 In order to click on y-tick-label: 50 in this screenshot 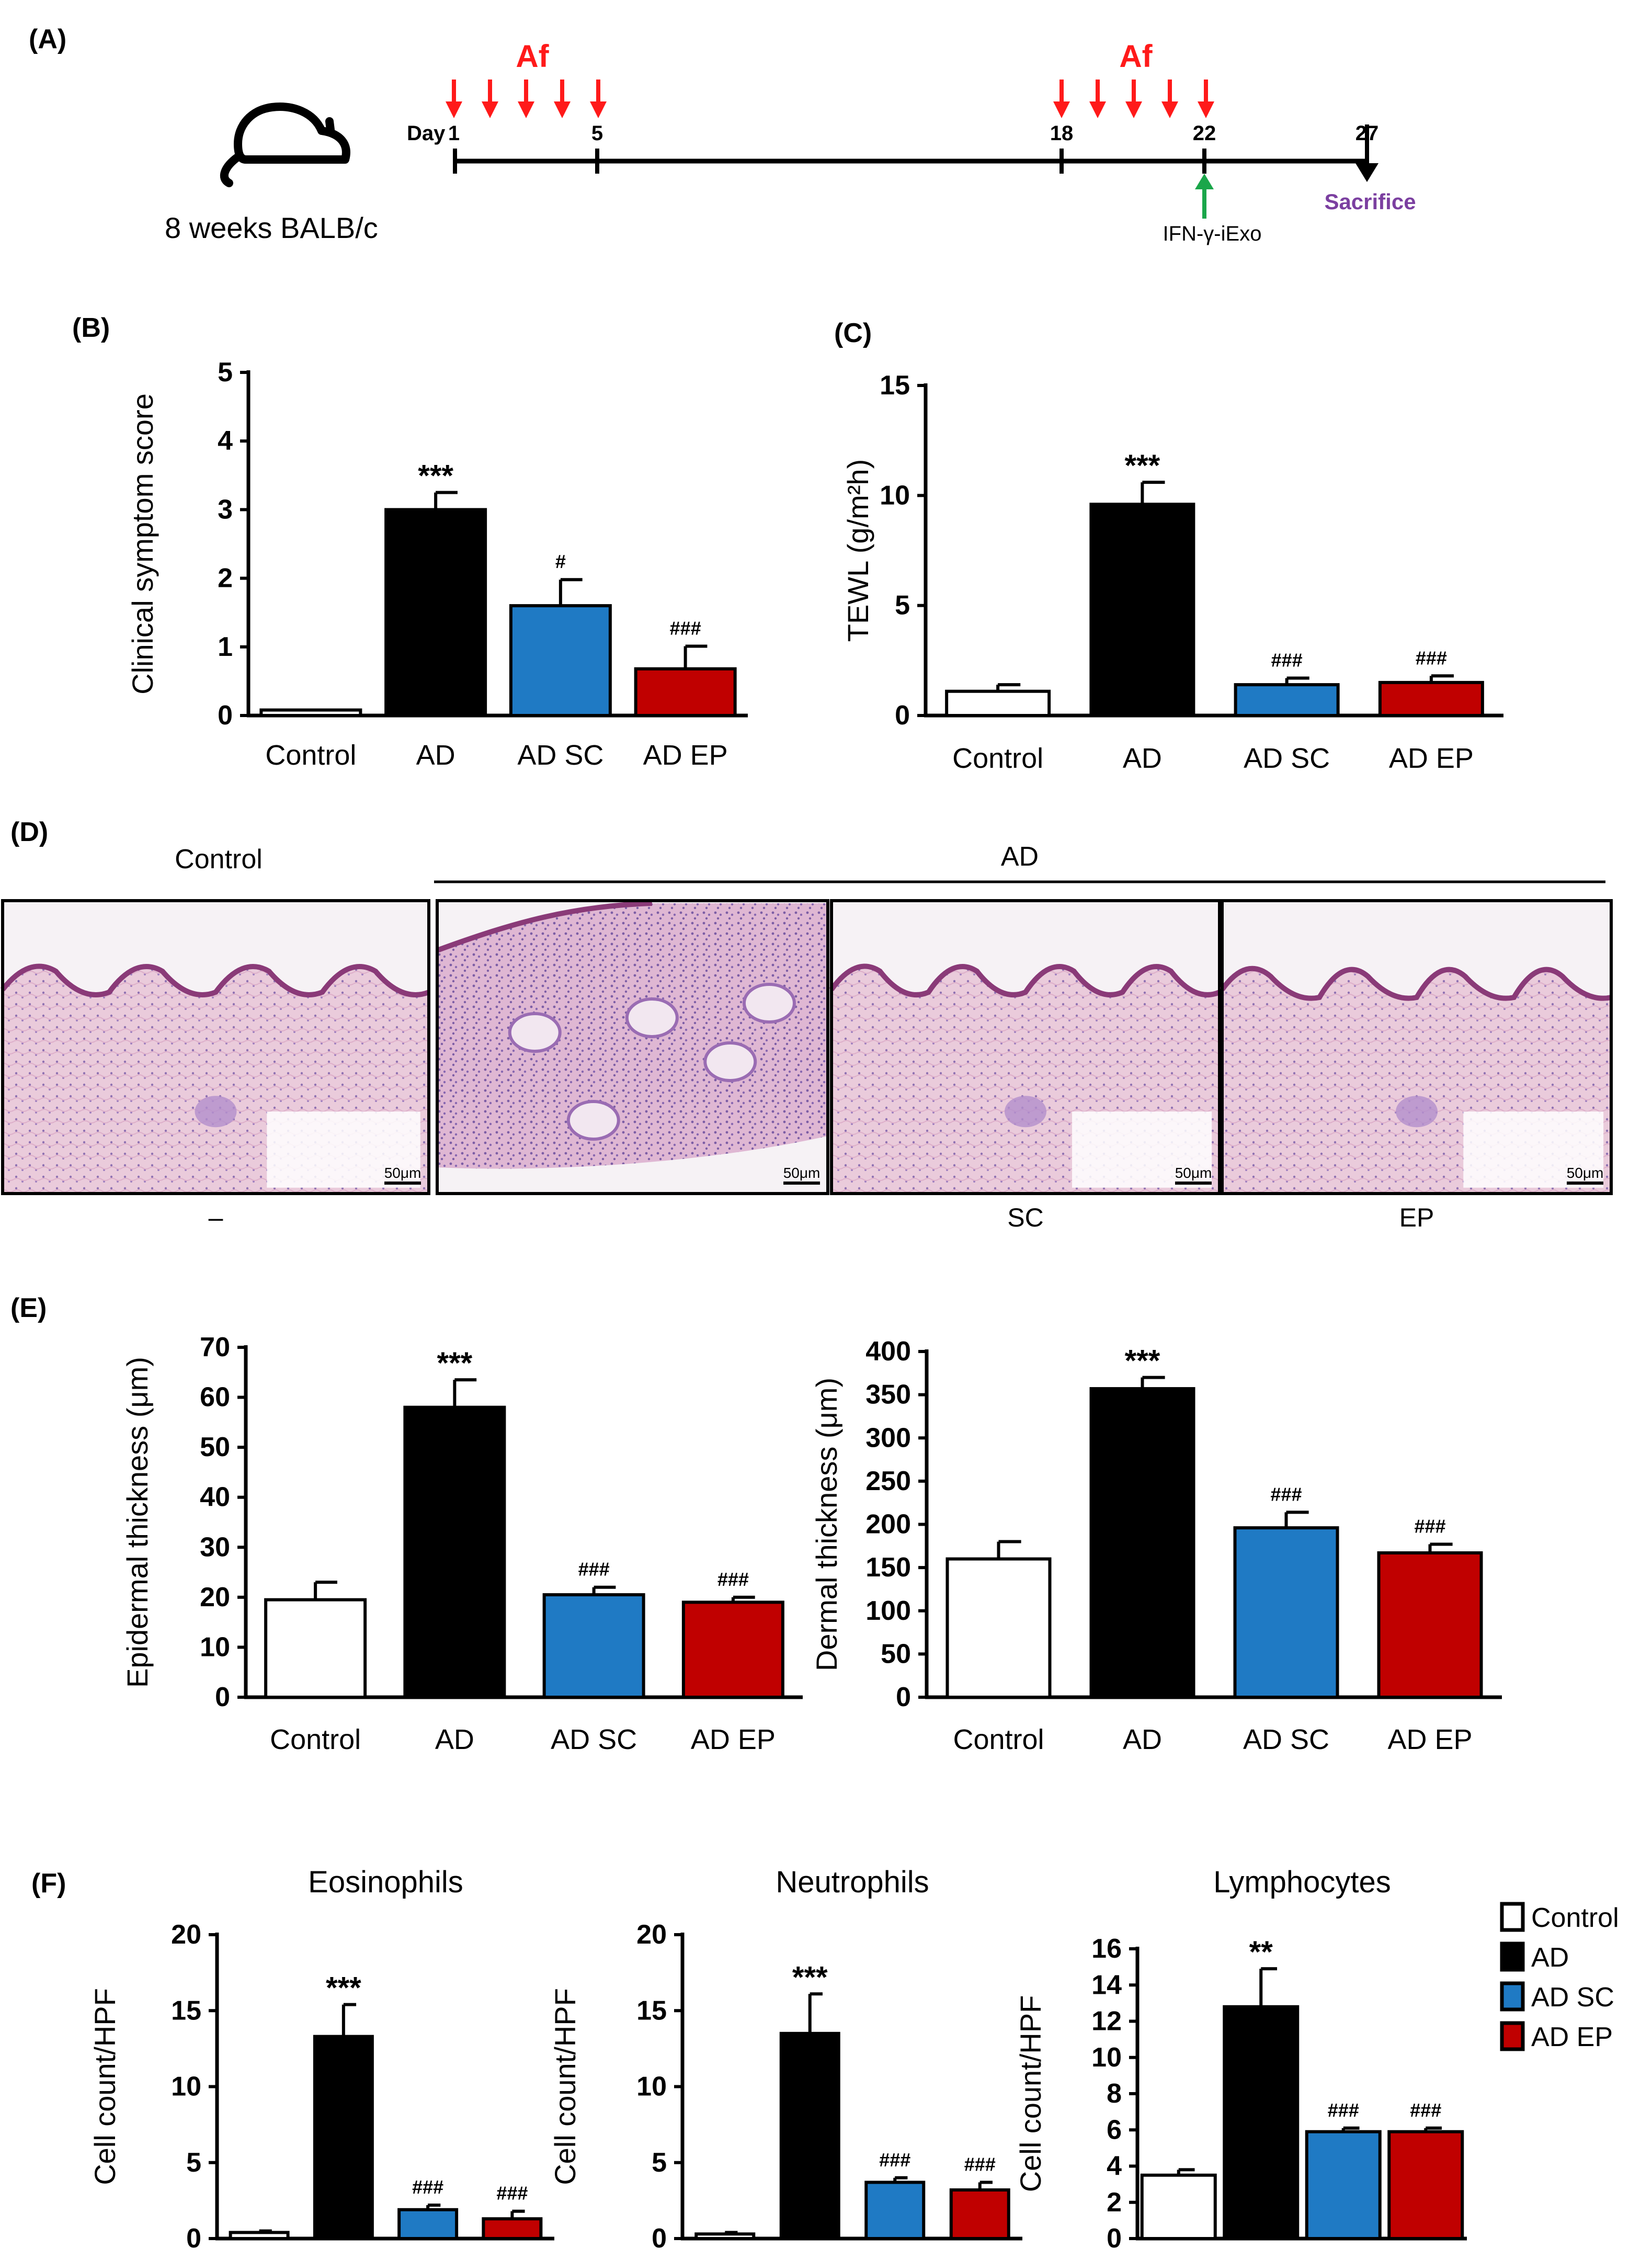, I will do `click(896, 1654)`.